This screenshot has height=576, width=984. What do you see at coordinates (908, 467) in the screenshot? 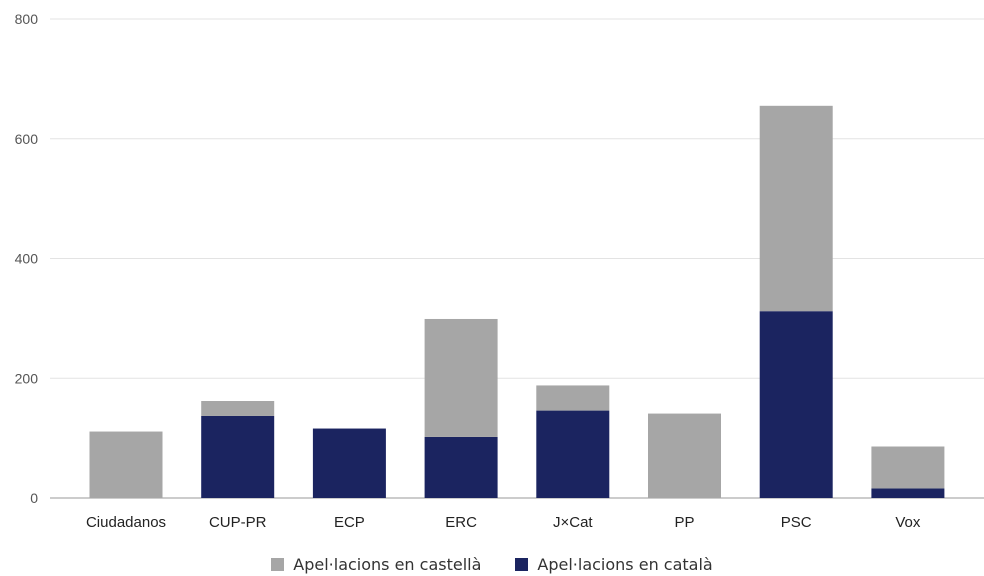
I see `bar-vox-castella` at bounding box center [908, 467].